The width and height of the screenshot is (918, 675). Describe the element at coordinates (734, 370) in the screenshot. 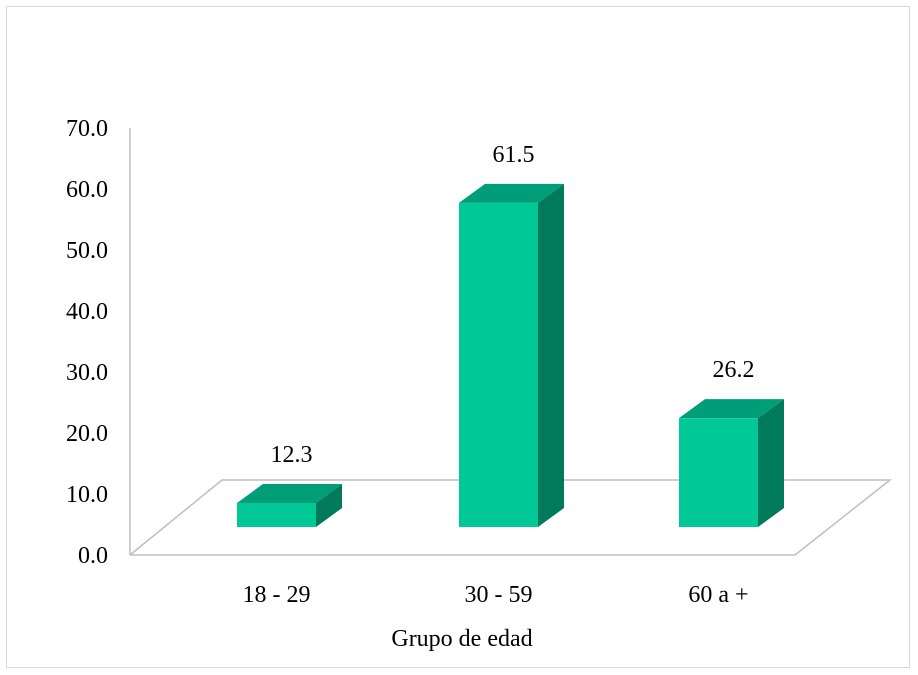

I see `data-label: 26.2` at that location.